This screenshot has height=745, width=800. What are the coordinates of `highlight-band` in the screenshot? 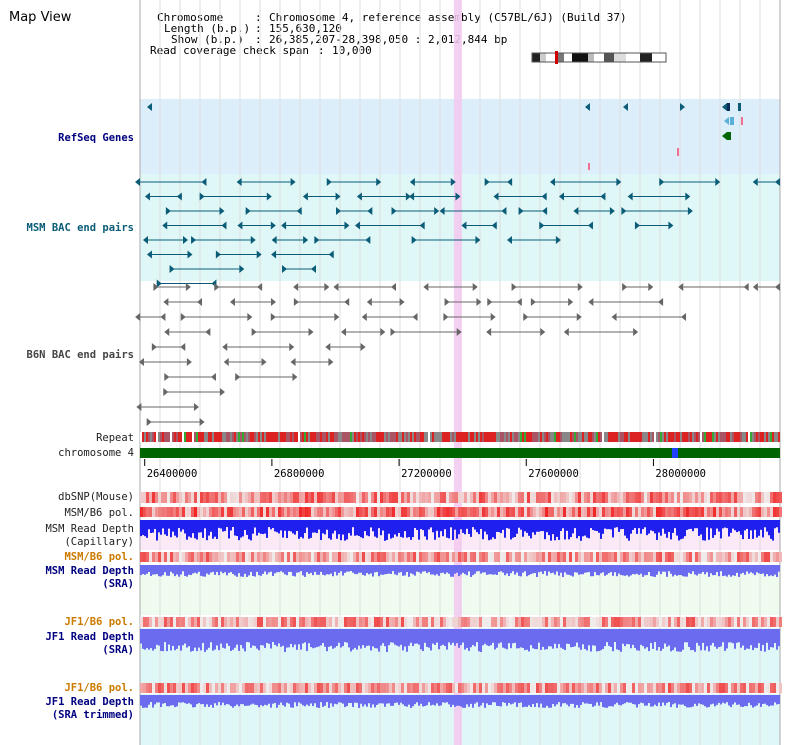 It's located at (457, 372).